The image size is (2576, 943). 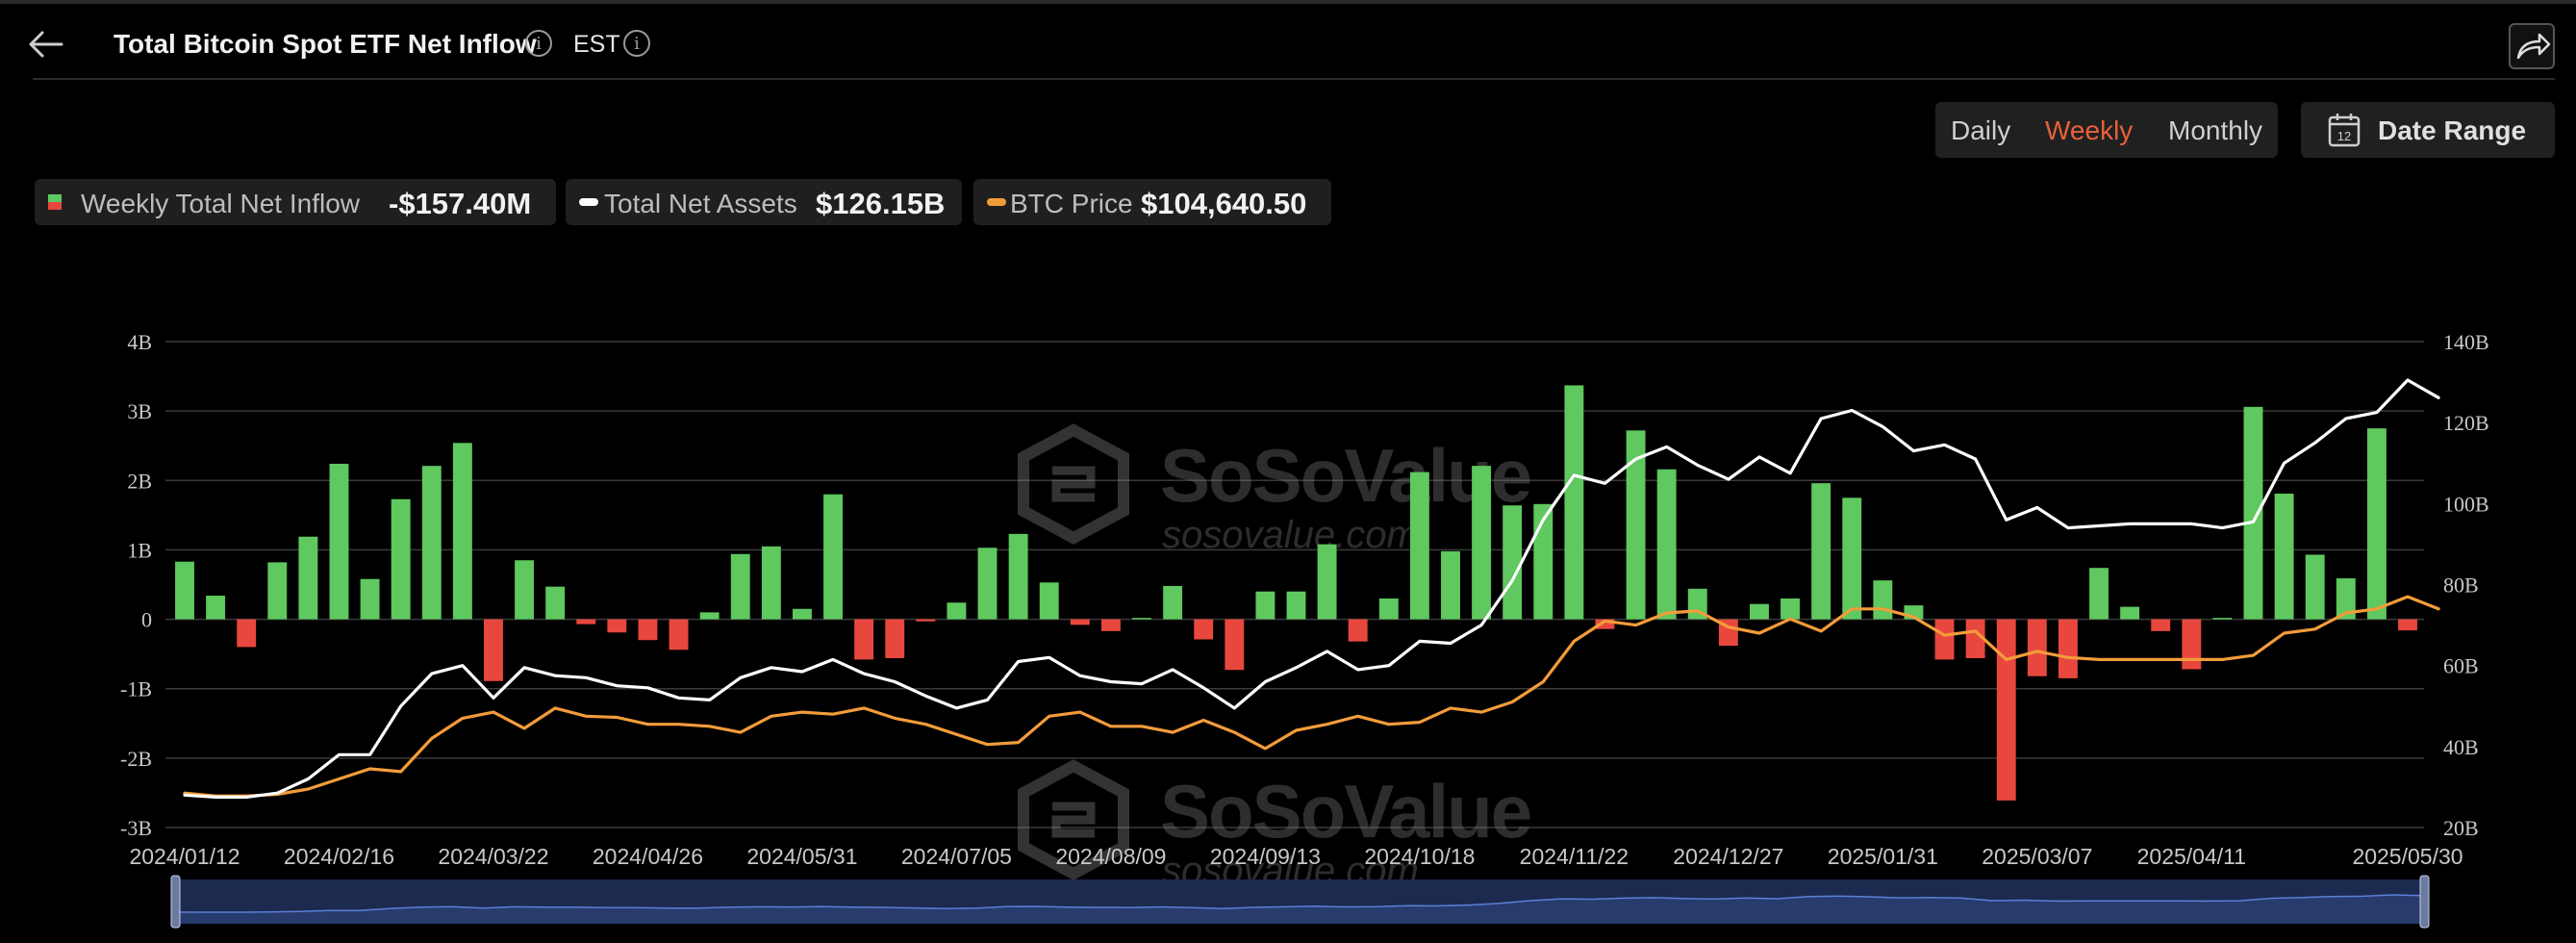 I want to click on slider-minimap-area, so click(x=1299, y=909).